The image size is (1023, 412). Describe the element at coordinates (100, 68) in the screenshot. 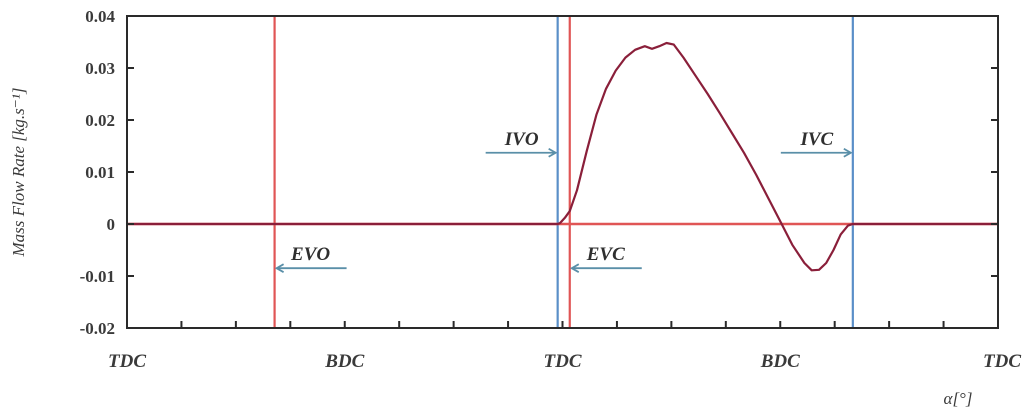

I see `y-tick-label: 0.03` at that location.